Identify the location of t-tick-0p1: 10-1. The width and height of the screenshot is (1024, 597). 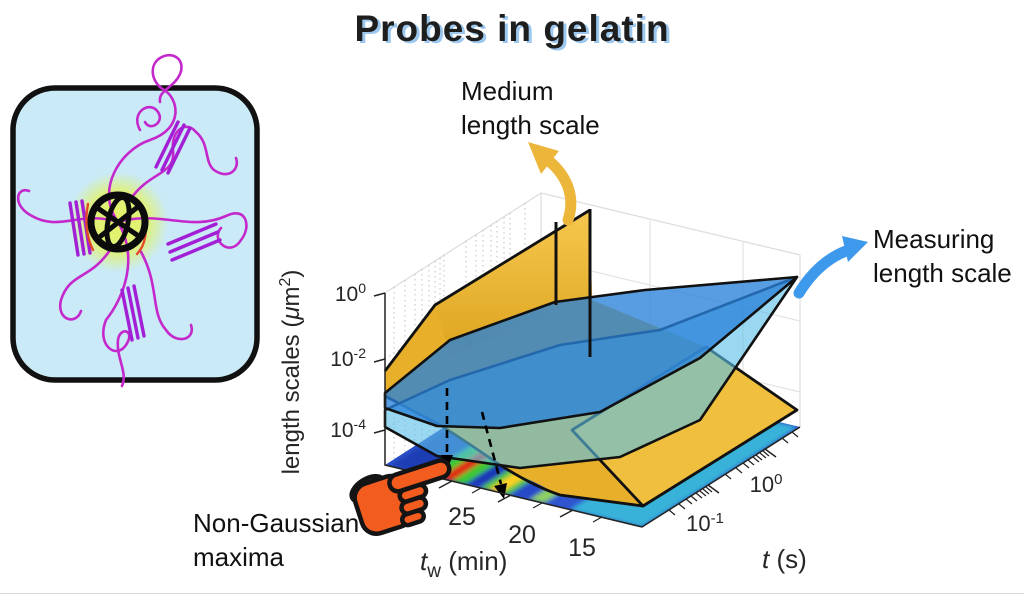
(705, 523).